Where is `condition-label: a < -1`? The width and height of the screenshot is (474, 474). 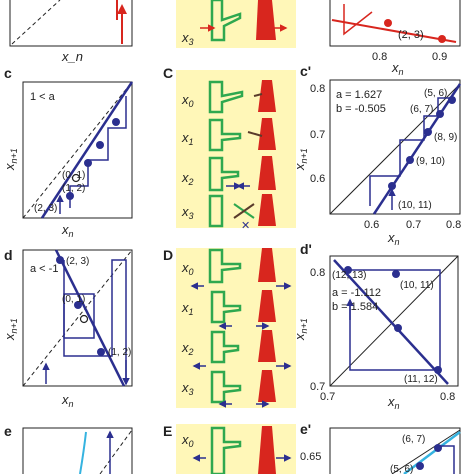
condition-label: a < -1 is located at coordinates (44, 269).